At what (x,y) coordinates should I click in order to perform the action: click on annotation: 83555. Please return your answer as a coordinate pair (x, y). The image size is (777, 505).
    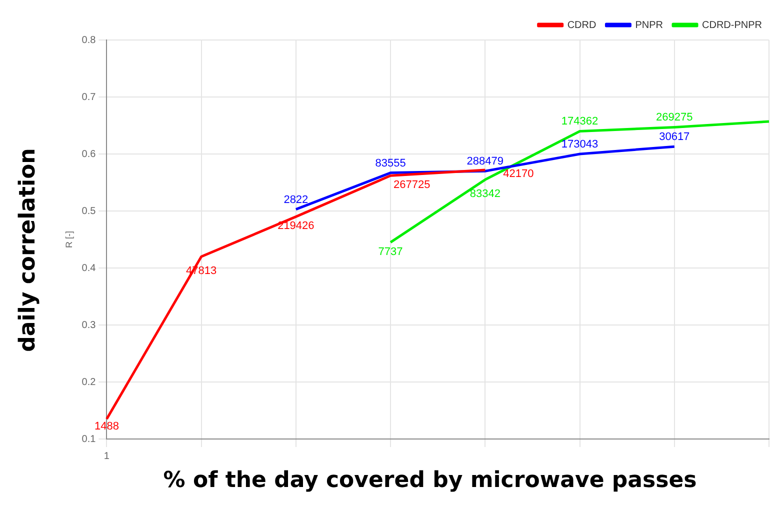
    Looking at the image, I should click on (390, 163).